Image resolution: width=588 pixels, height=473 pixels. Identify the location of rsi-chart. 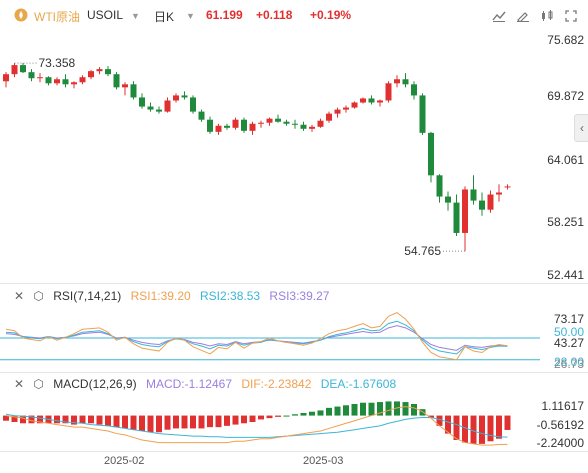
(294, 338).